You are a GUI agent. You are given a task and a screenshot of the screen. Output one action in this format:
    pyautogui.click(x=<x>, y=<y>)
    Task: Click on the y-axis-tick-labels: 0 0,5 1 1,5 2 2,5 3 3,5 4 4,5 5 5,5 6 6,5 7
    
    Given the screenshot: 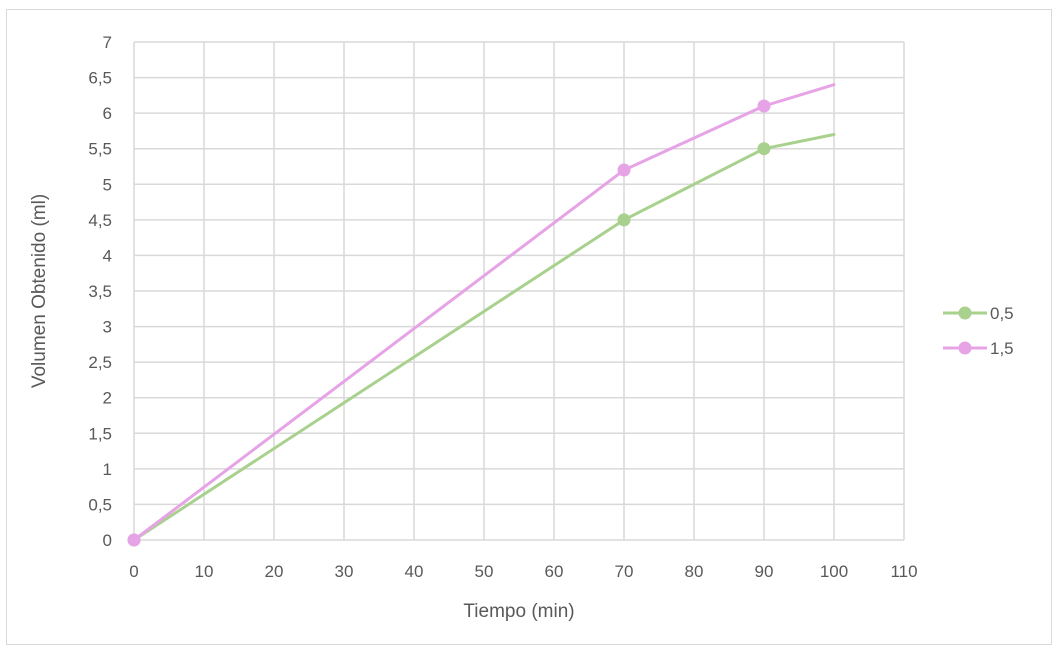 What is the action you would take?
    pyautogui.click(x=100, y=291)
    